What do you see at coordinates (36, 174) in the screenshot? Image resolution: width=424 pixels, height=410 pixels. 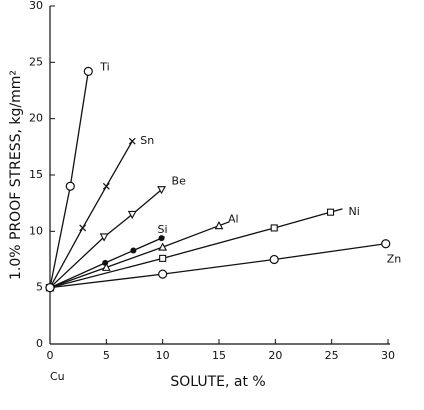 I see `y-tick-label: 15` at bounding box center [36, 174].